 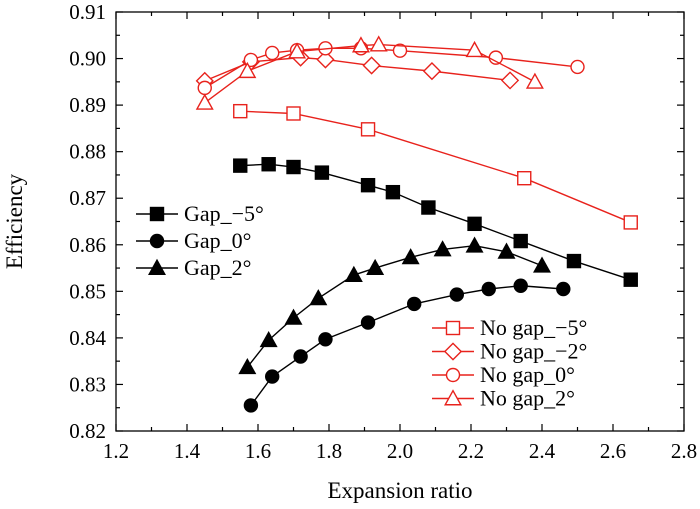 What do you see at coordinates (217, 267) in the screenshot?
I see `legend-label: Gap_2°` at bounding box center [217, 267].